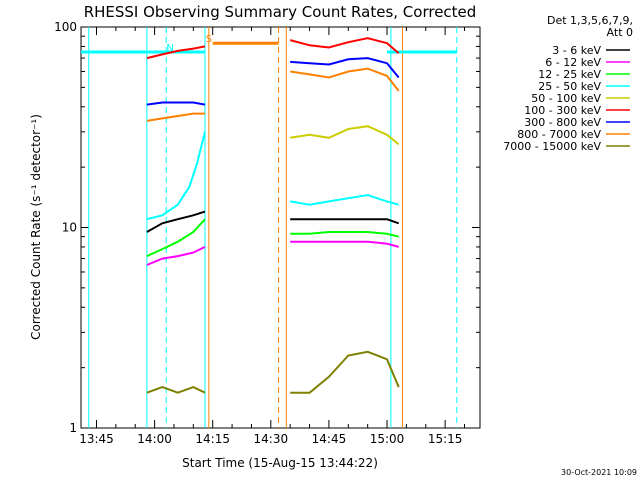 The height and width of the screenshot is (480, 640). What do you see at coordinates (36, 227) in the screenshot?
I see `y-axis-label: Corrected Count Rate (s⁻¹ detector⁻¹)` at bounding box center [36, 227].